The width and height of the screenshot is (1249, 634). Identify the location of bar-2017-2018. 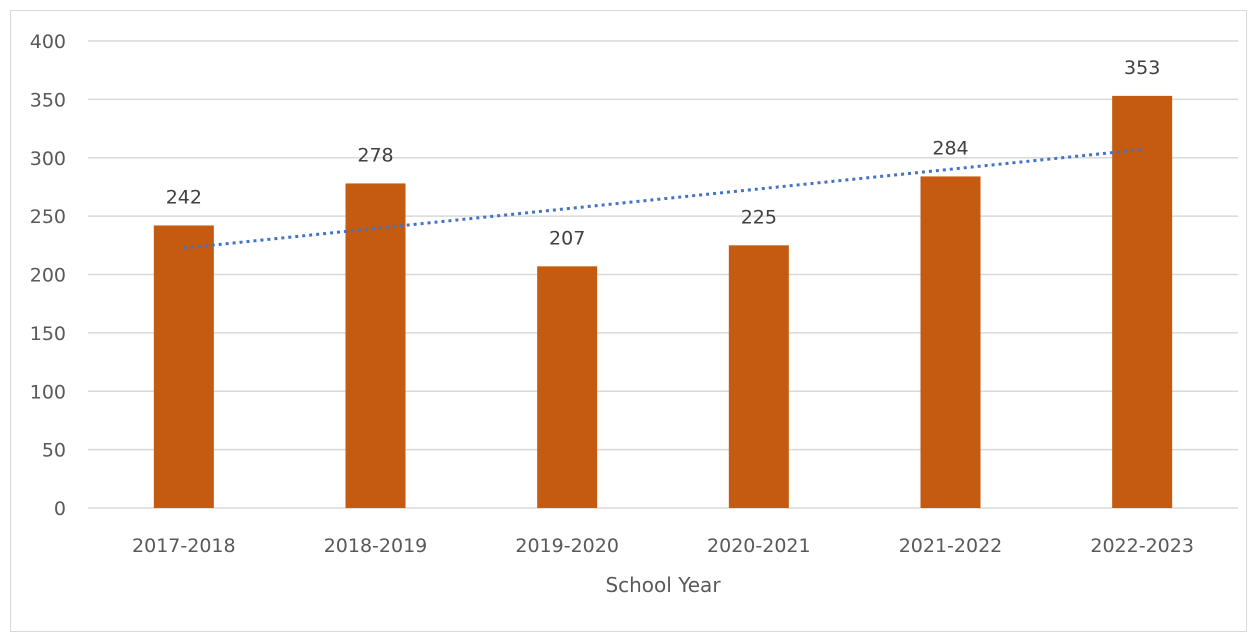
(183, 366).